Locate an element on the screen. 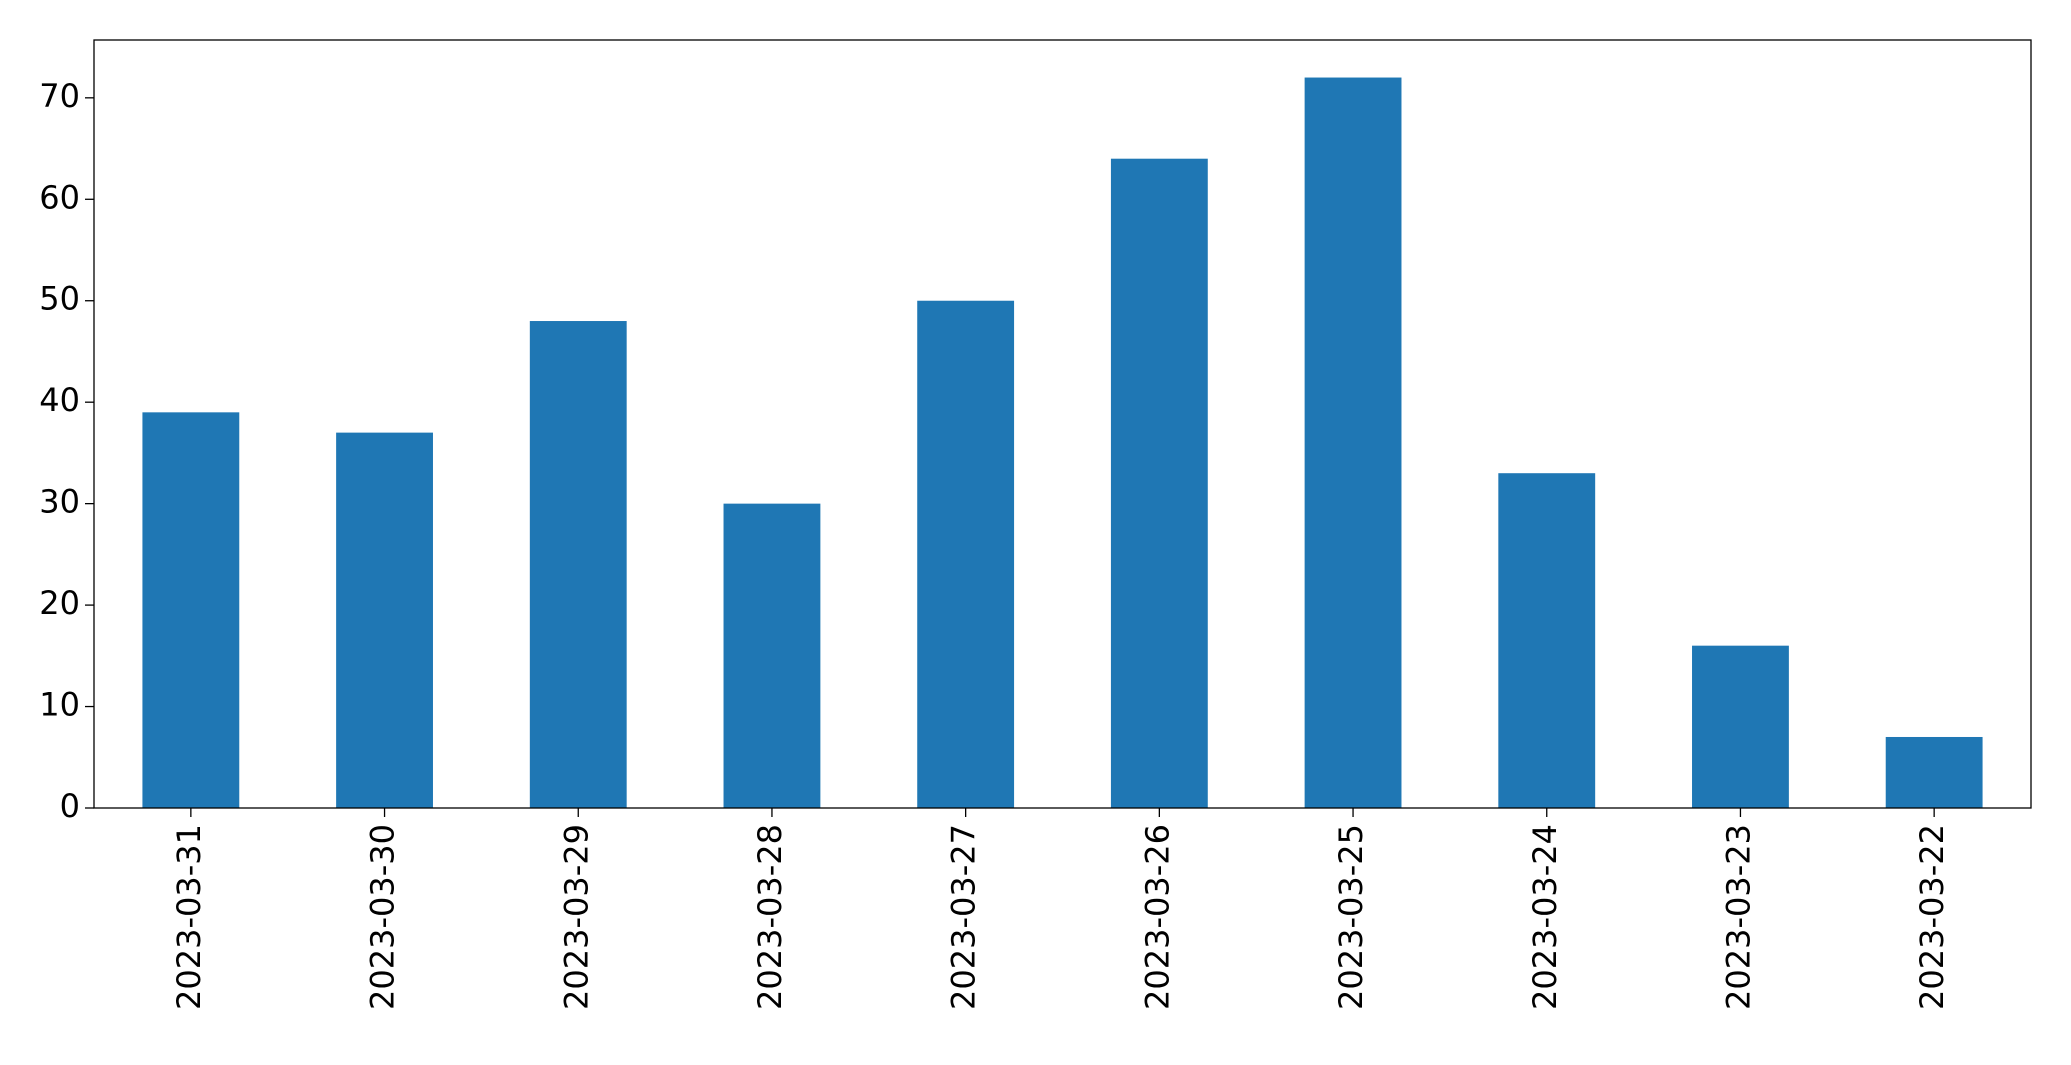  x-tick-label: 2023-03-31 is located at coordinates (189, 917).